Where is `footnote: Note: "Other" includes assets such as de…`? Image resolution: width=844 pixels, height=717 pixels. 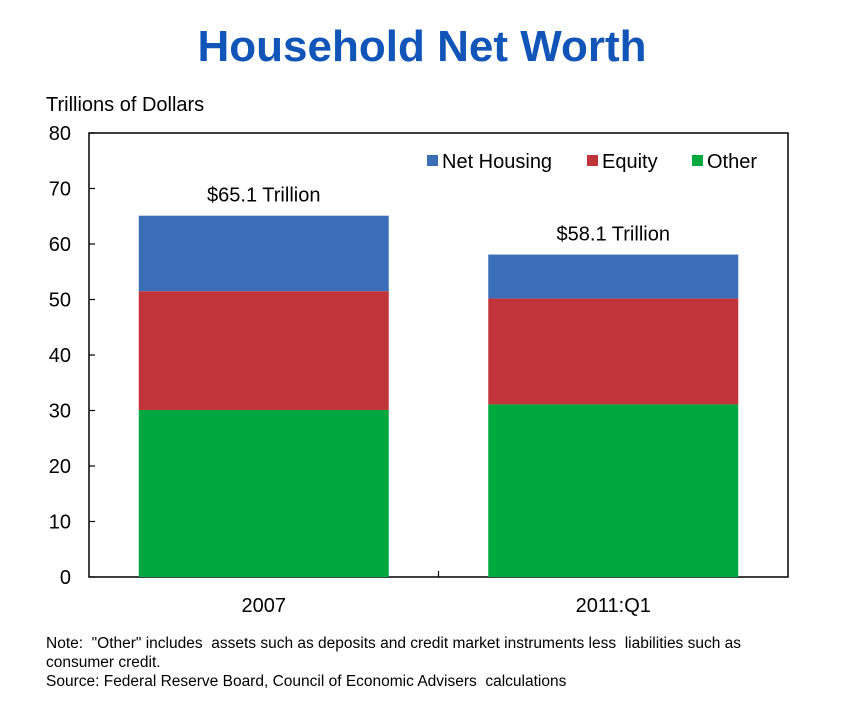
footnote: Note: "Other" includes assets such as de… is located at coordinates (436, 662).